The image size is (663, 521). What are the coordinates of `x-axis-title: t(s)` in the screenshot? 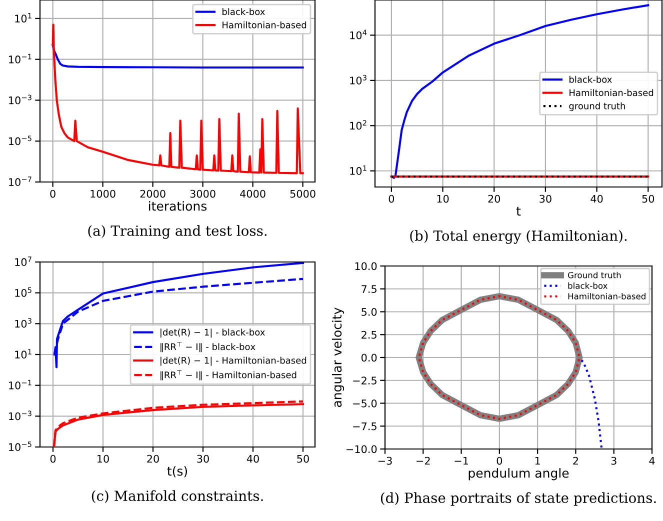 It's located at (177, 472).